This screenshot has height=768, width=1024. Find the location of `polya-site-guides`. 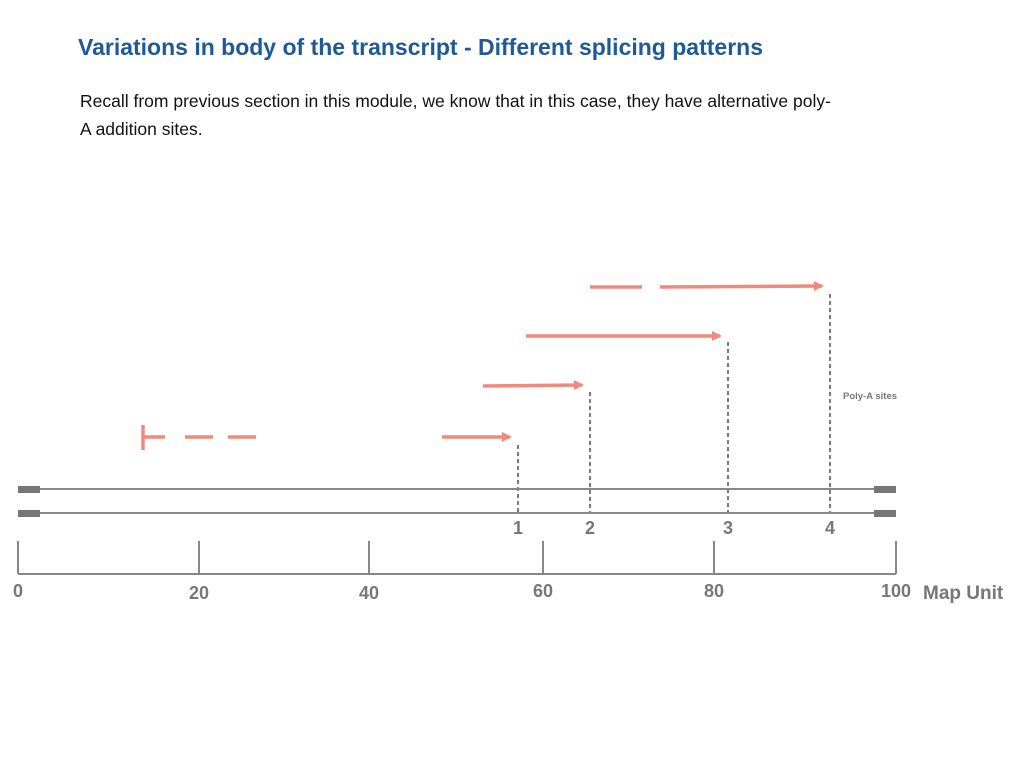

polya-site-guides is located at coordinates (674, 403).